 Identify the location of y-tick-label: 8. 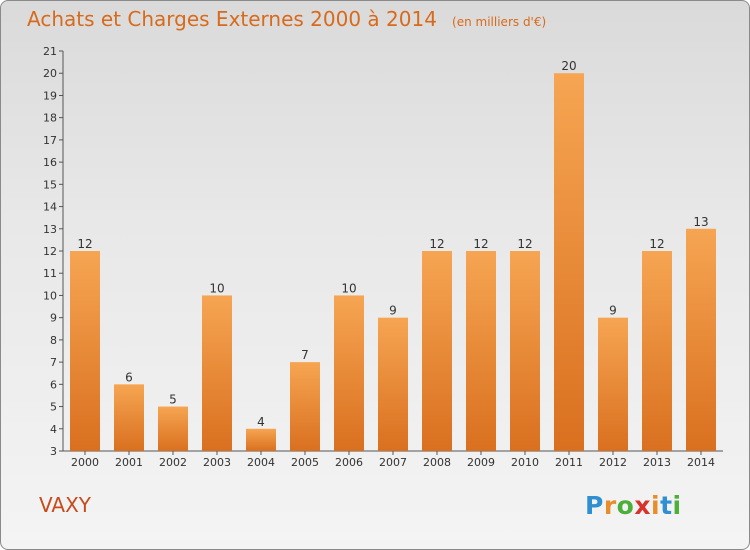
(53, 340).